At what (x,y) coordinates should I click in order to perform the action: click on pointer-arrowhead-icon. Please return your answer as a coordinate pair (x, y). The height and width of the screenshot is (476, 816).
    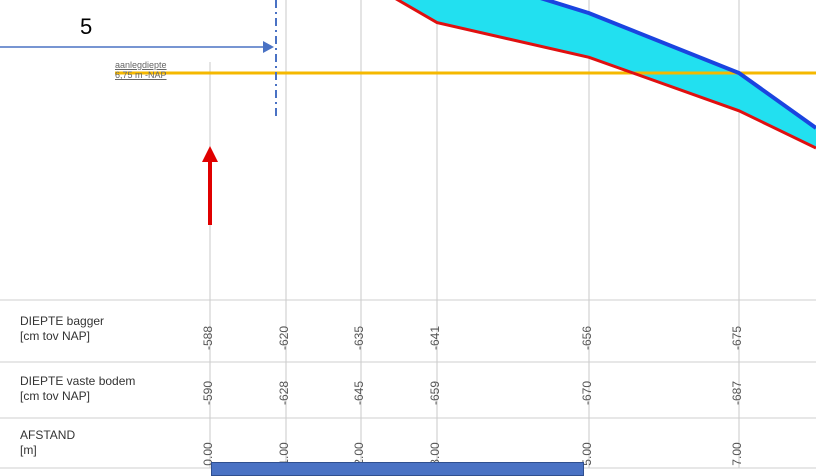
    Looking at the image, I should click on (268, 47).